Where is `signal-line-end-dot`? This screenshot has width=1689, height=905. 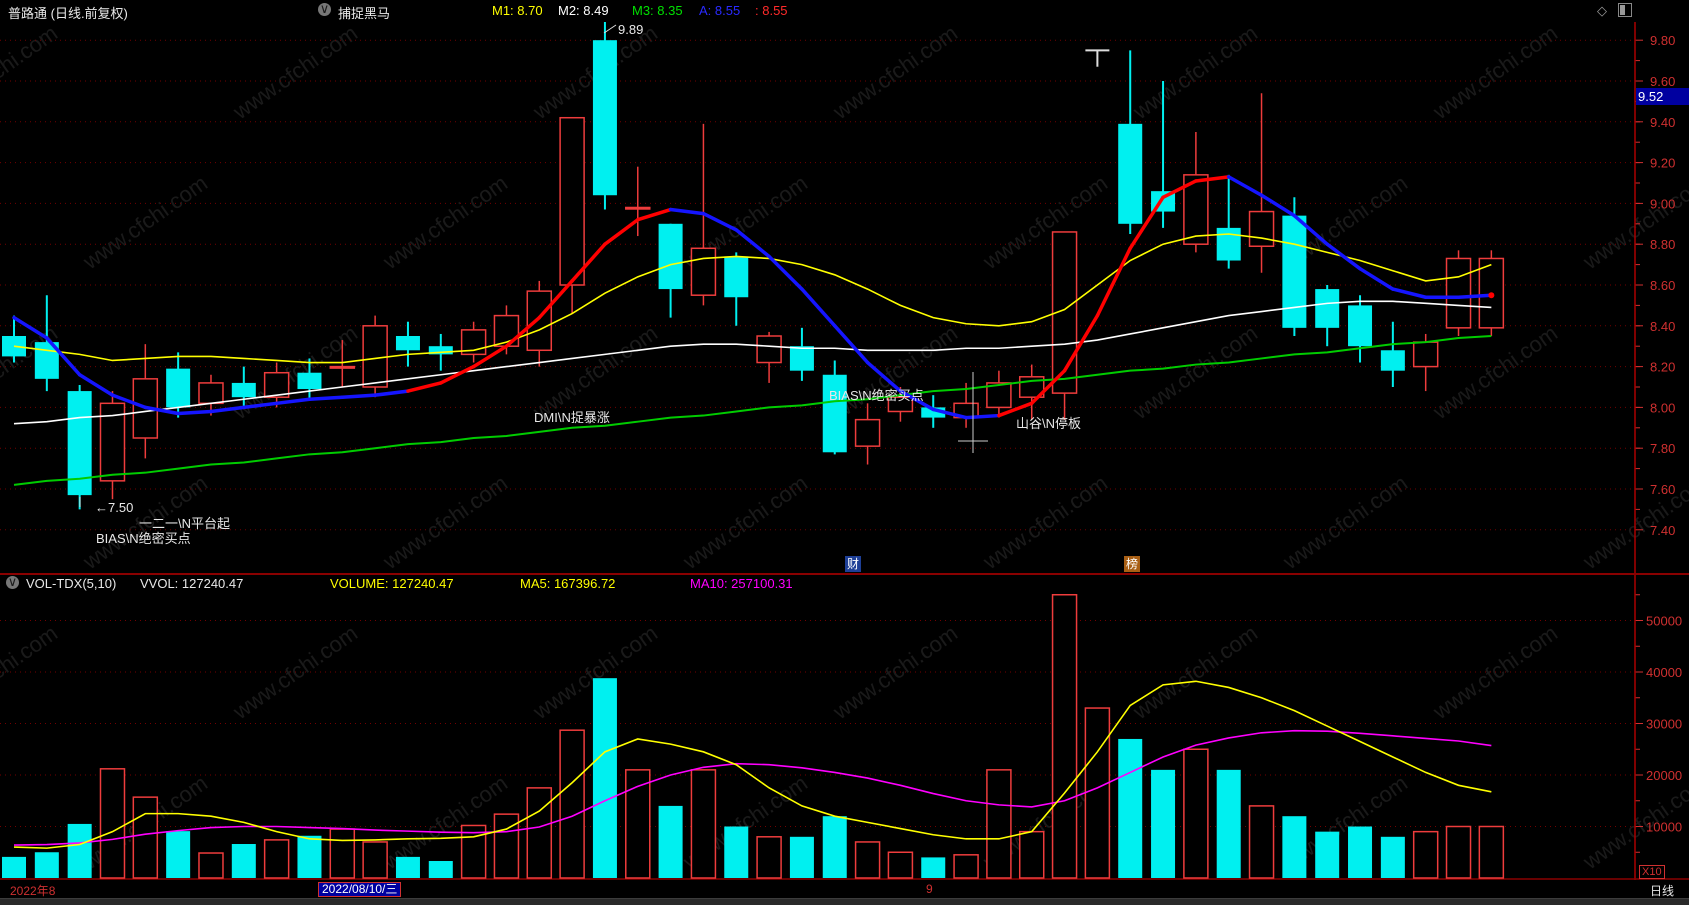
signal-line-end-dot is located at coordinates (1491, 295).